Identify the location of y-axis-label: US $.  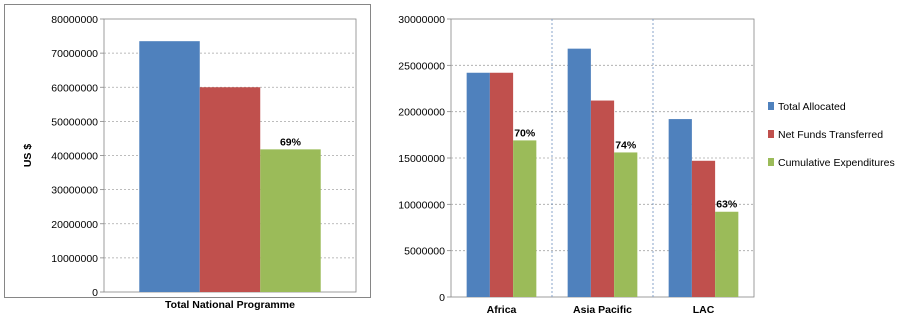
(28, 156).